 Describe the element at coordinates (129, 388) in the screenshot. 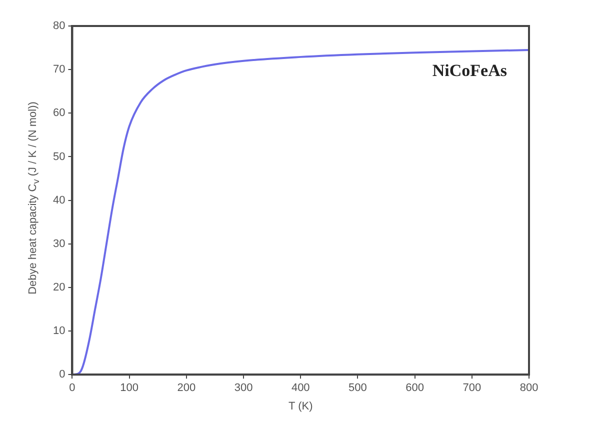

I see `x-tick-label: 100` at that location.